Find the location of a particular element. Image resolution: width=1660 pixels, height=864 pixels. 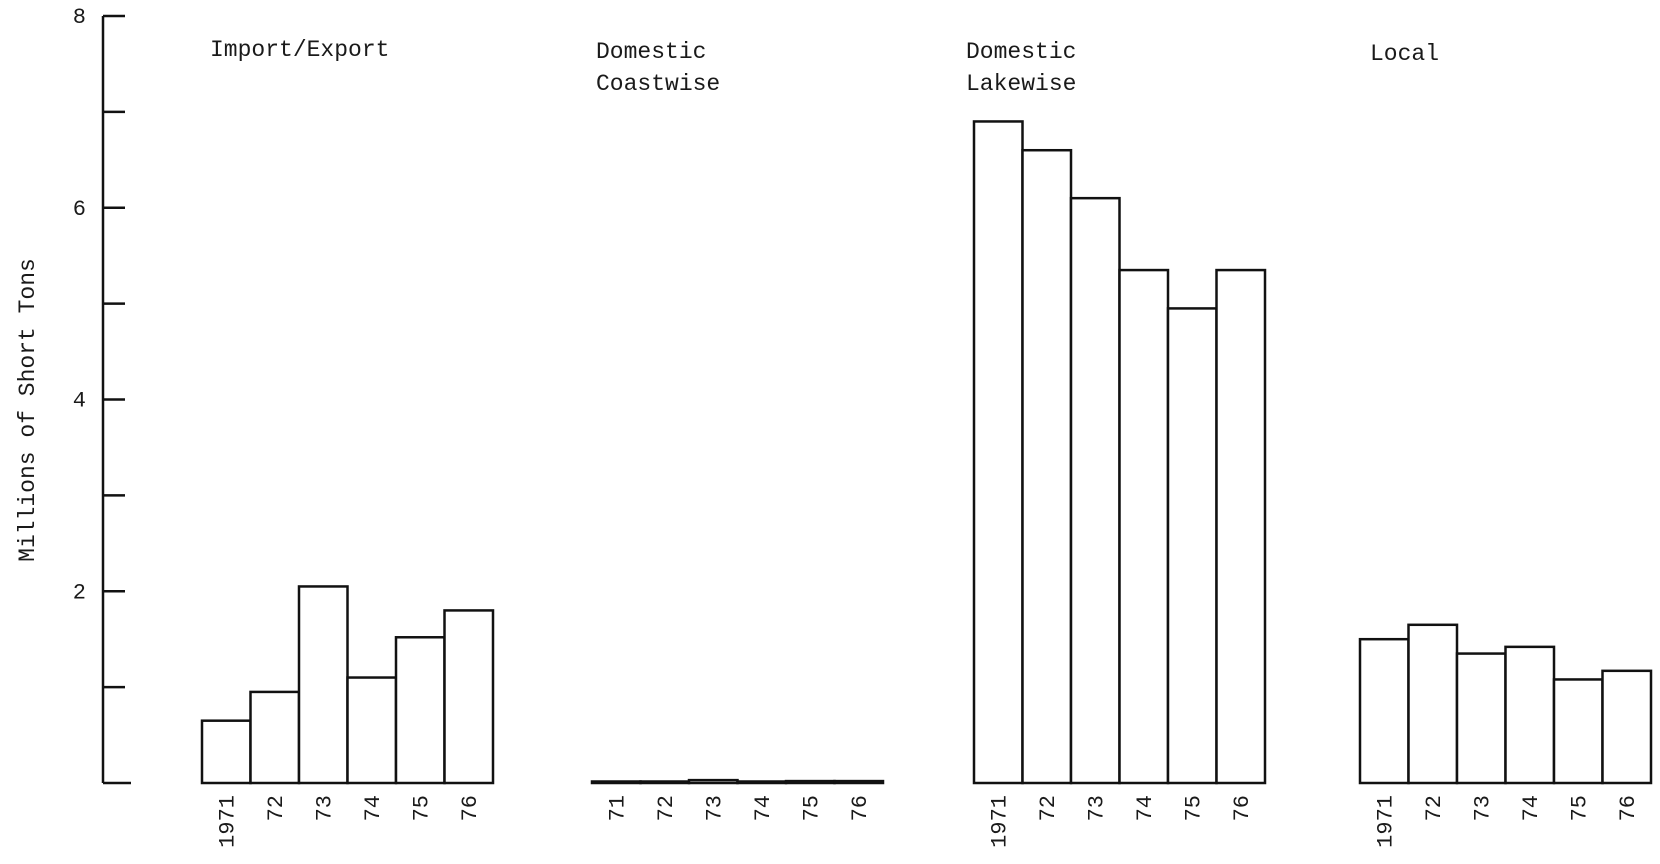

y-tick-label: 6 is located at coordinates (79, 209).